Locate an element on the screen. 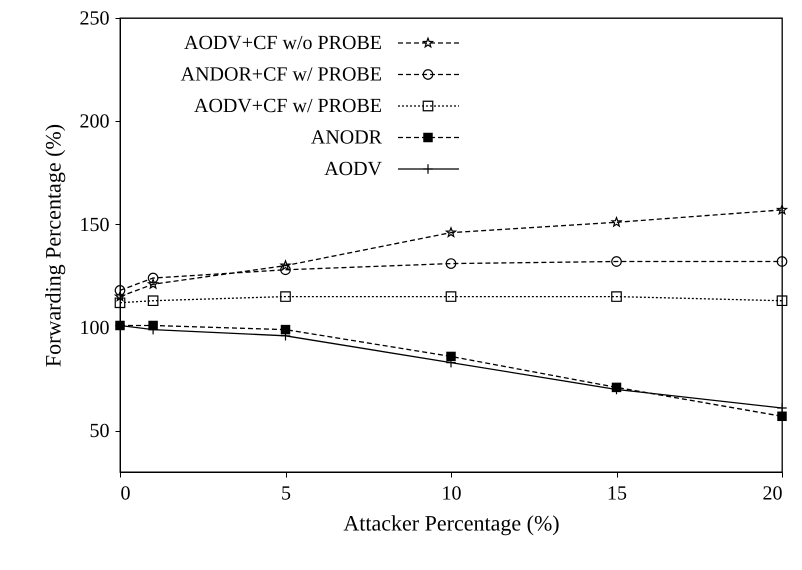 This screenshot has height=570, width=802. y-axis-title: Forwarding Percentage (%) is located at coordinates (53, 246).